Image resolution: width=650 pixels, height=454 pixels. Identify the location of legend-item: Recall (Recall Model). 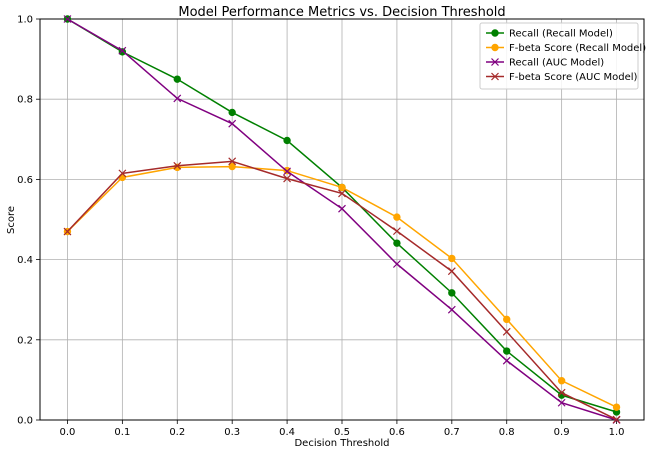
(549, 34).